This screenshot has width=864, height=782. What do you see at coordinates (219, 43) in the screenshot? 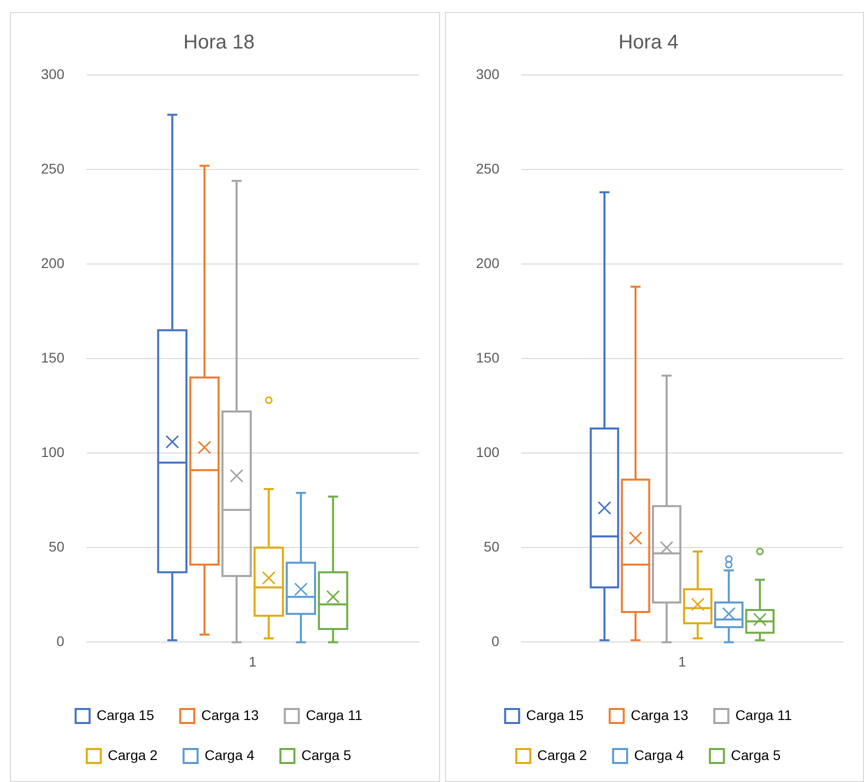
I see `chart-title: Hora 18` at bounding box center [219, 43].